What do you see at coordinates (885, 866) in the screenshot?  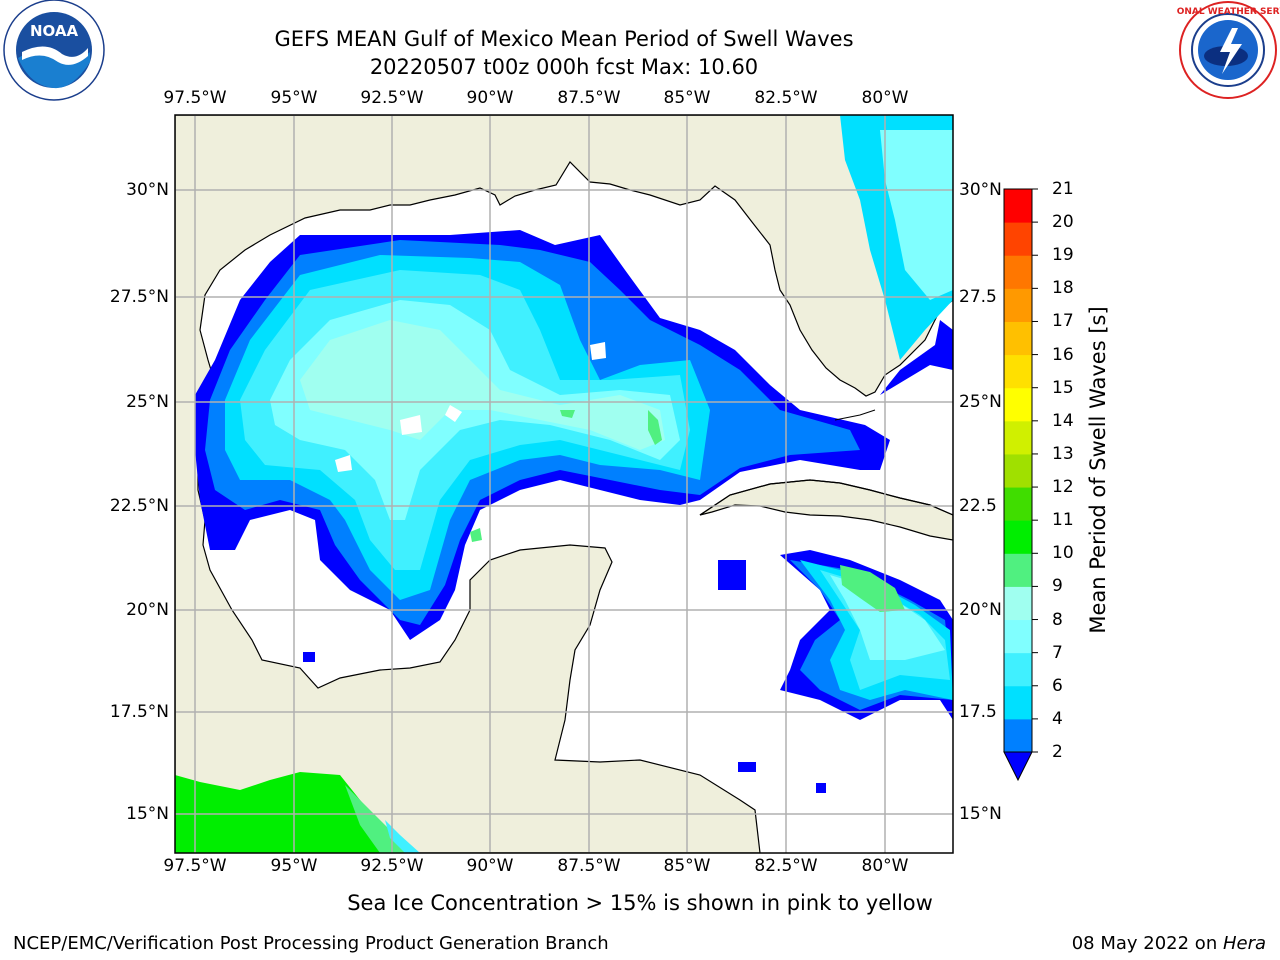 I see `lon-label-bottom: 80°W` at bounding box center [885, 866].